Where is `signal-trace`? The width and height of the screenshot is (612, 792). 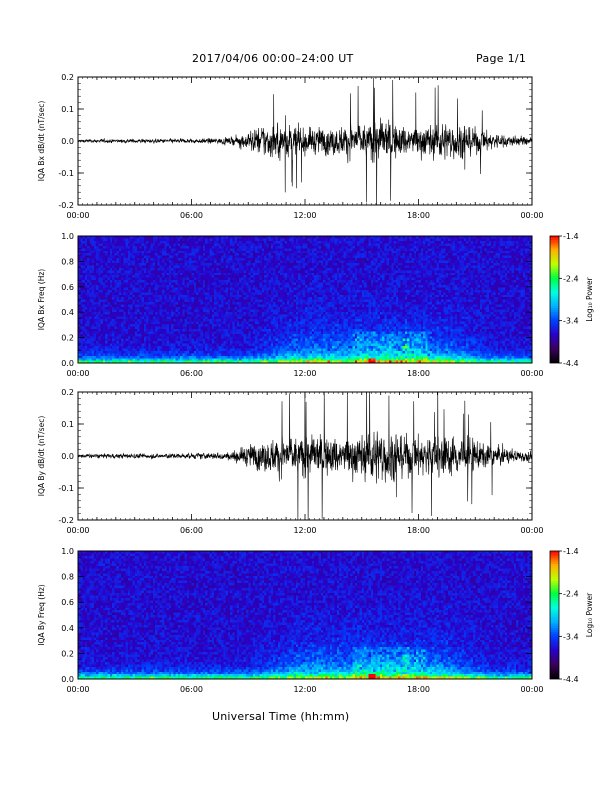 signal-trace is located at coordinates (305, 452).